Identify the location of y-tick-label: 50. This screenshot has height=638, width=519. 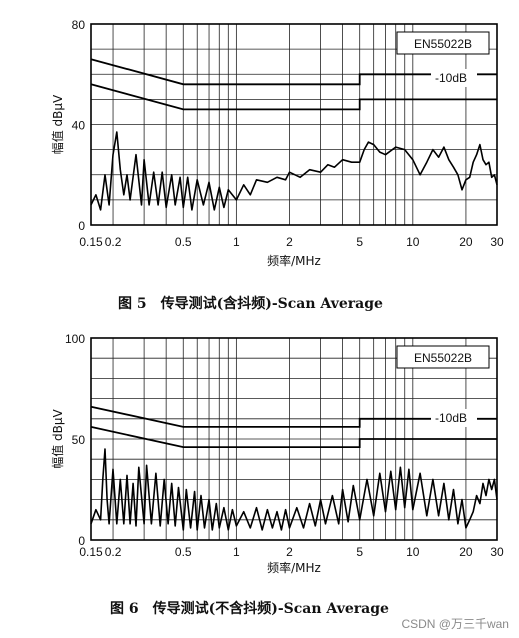
(79, 440).